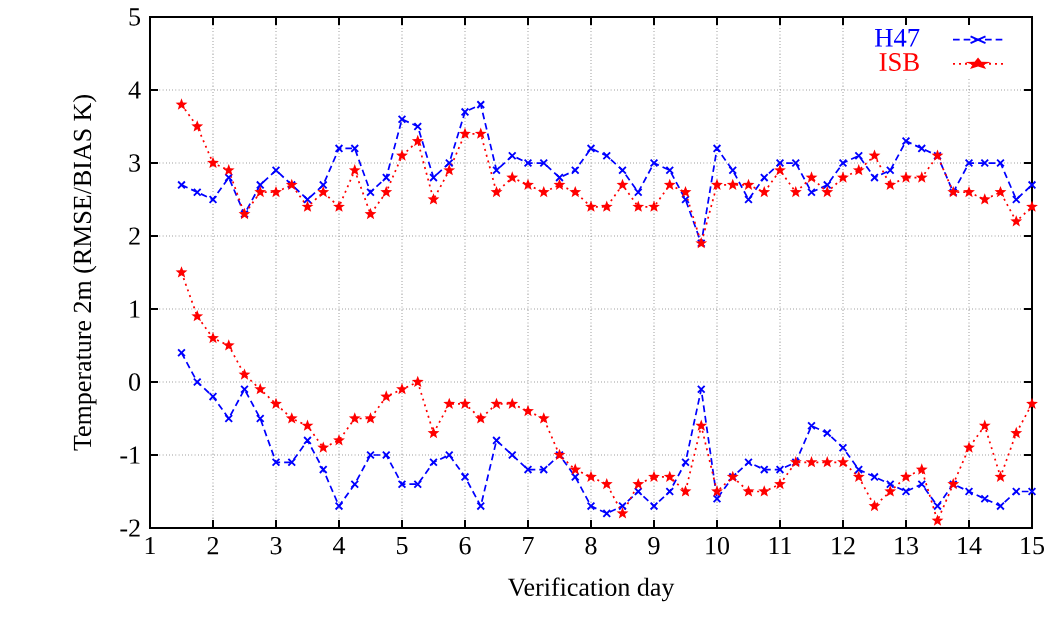 The width and height of the screenshot is (1047, 640). Describe the element at coordinates (135, 163) in the screenshot. I see `y-tick-label: 3` at that location.